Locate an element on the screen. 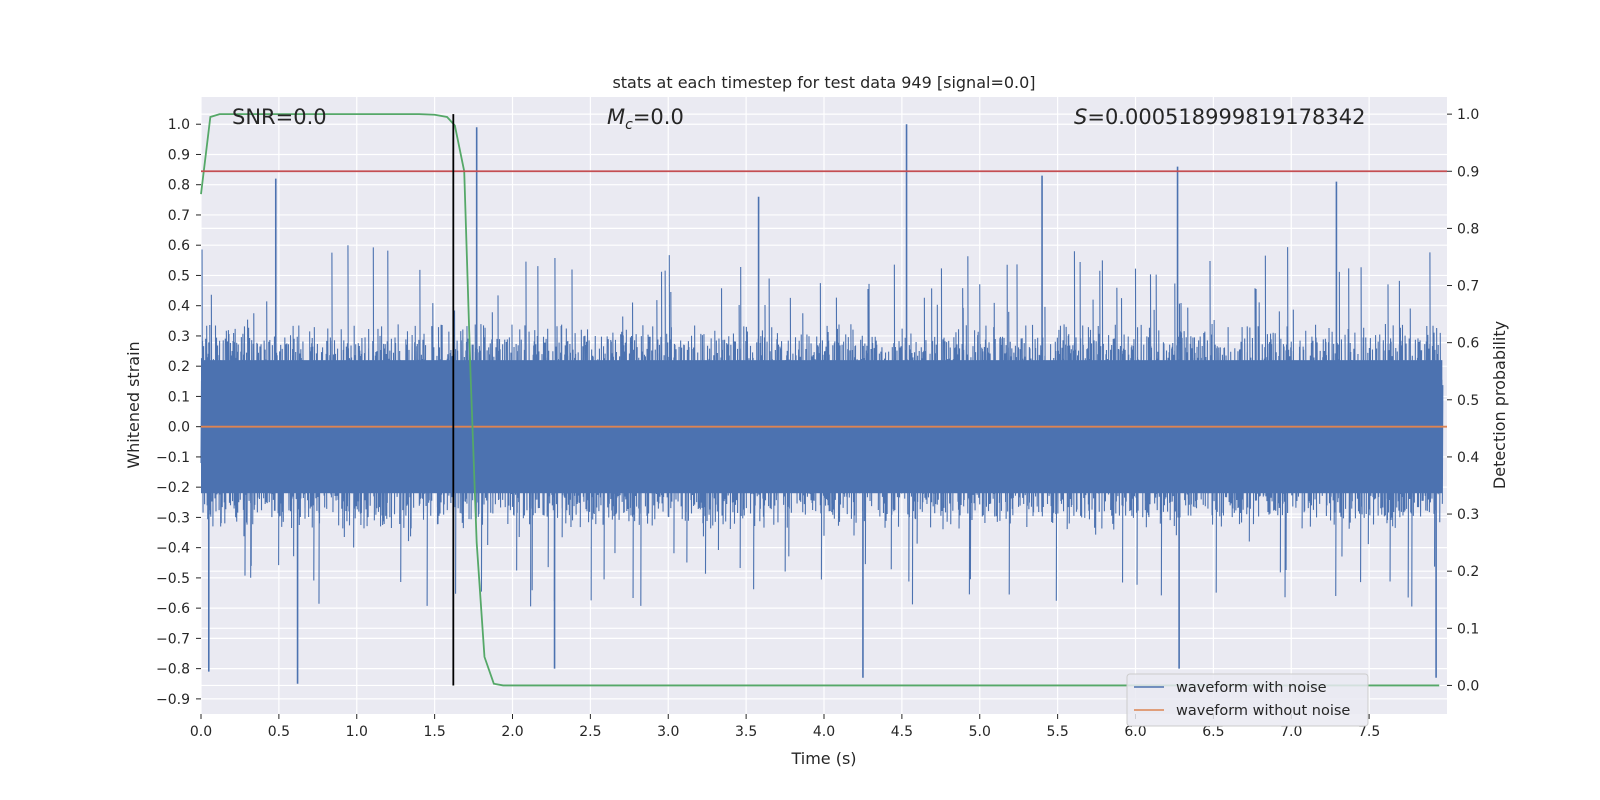 This screenshot has height=800, width=1600. x-tick-label: 7.0 is located at coordinates (1291, 732).